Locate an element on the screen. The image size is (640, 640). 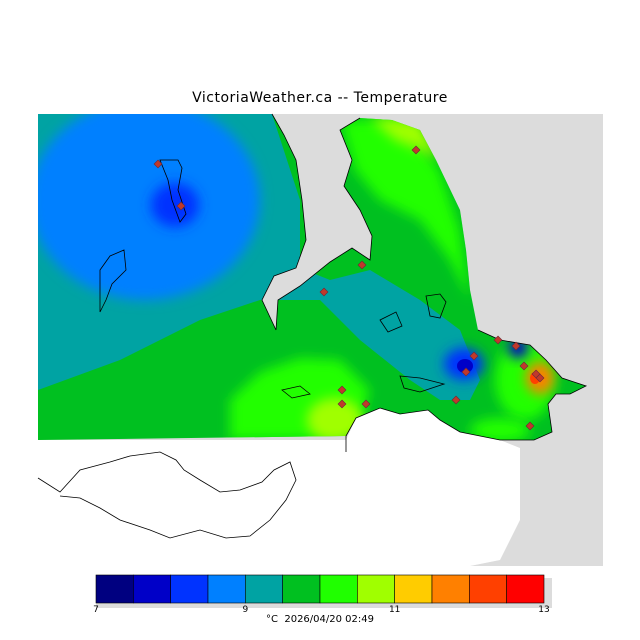
legend-tick-label: 7 is located at coordinates (96, 610).